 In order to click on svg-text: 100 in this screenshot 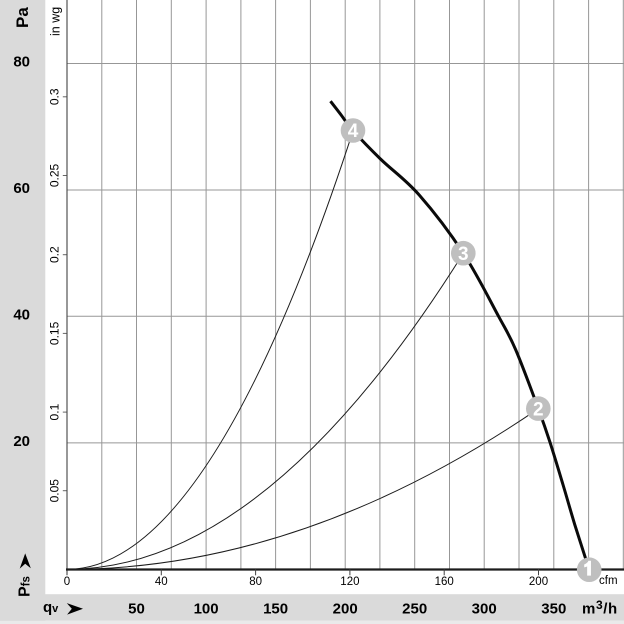, I will do `click(206, 608)`.